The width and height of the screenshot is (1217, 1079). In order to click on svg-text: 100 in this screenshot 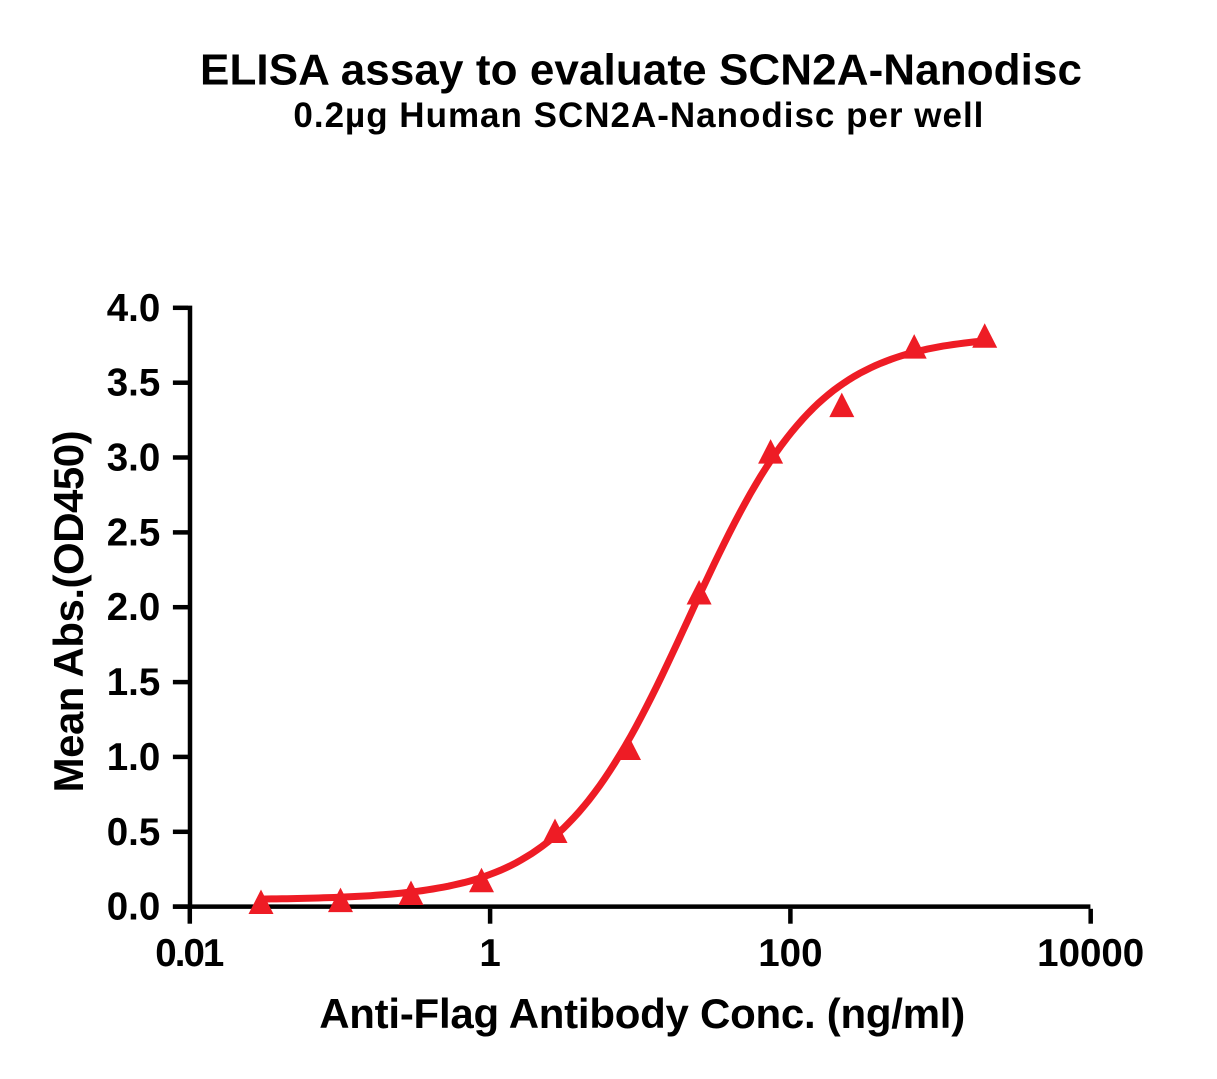, I will do `click(790, 953)`.